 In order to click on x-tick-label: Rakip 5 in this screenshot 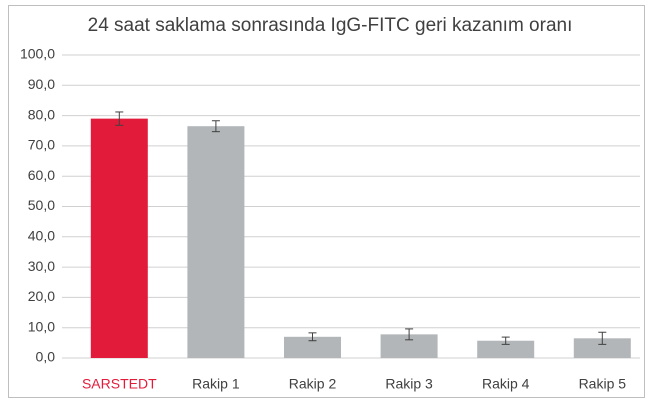, I will do `click(603, 384)`.